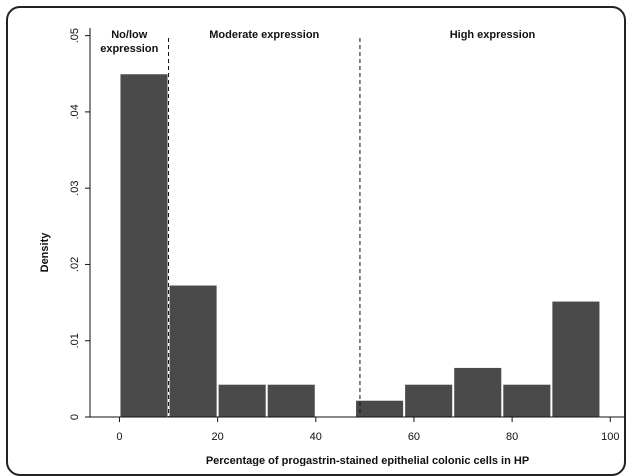 The width and height of the screenshot is (634, 476). What do you see at coordinates (610, 437) in the screenshot?
I see `x-tick-label-5: 100` at bounding box center [610, 437].